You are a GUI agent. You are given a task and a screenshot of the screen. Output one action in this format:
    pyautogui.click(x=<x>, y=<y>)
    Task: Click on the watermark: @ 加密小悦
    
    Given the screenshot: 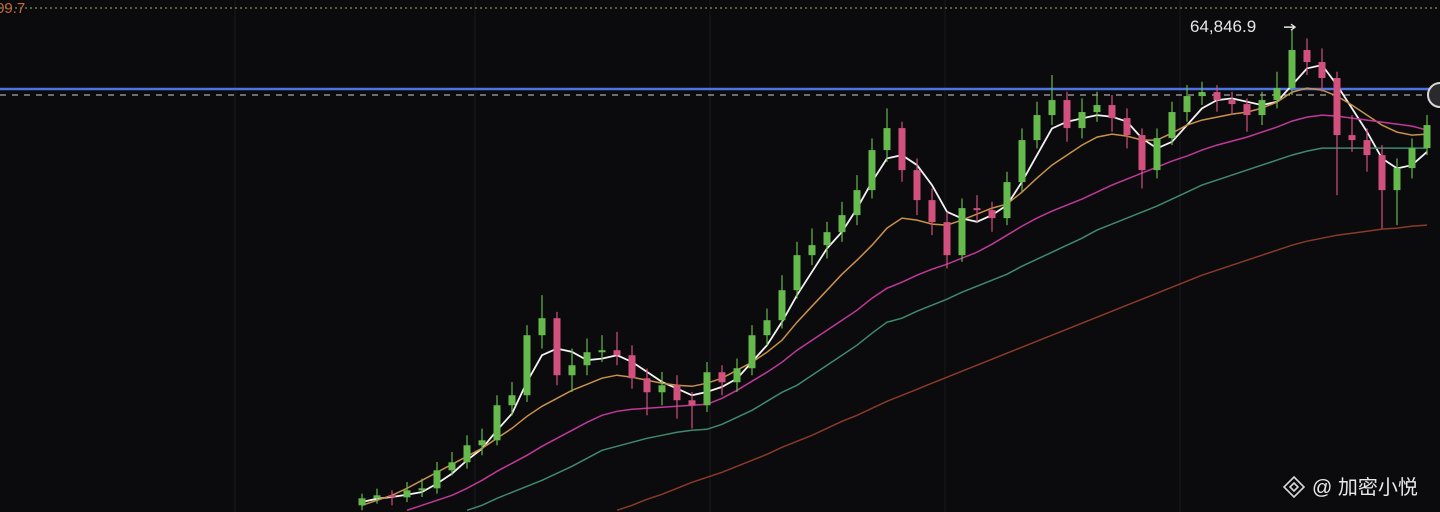 What is the action you would take?
    pyautogui.click(x=1365, y=487)
    